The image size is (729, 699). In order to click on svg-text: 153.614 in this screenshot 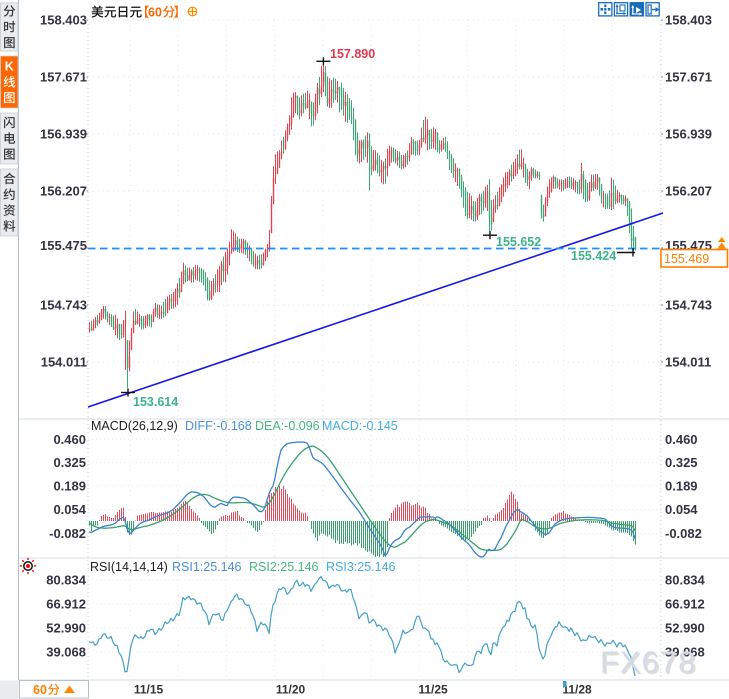, I will do `click(155, 402)`.